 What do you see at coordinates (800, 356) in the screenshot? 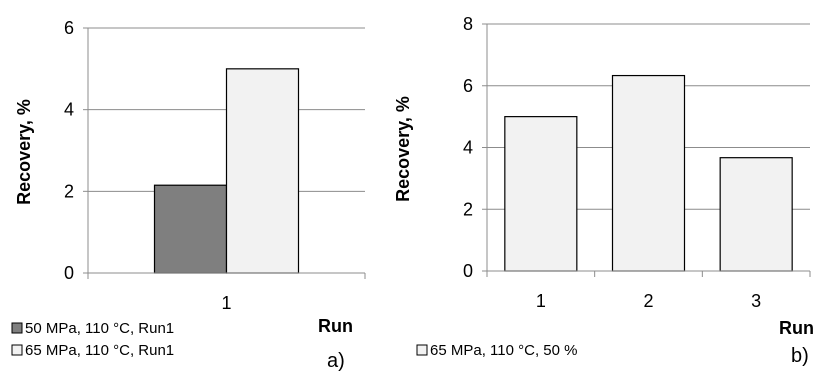
I see `b-panel-label: b)` at bounding box center [800, 356].